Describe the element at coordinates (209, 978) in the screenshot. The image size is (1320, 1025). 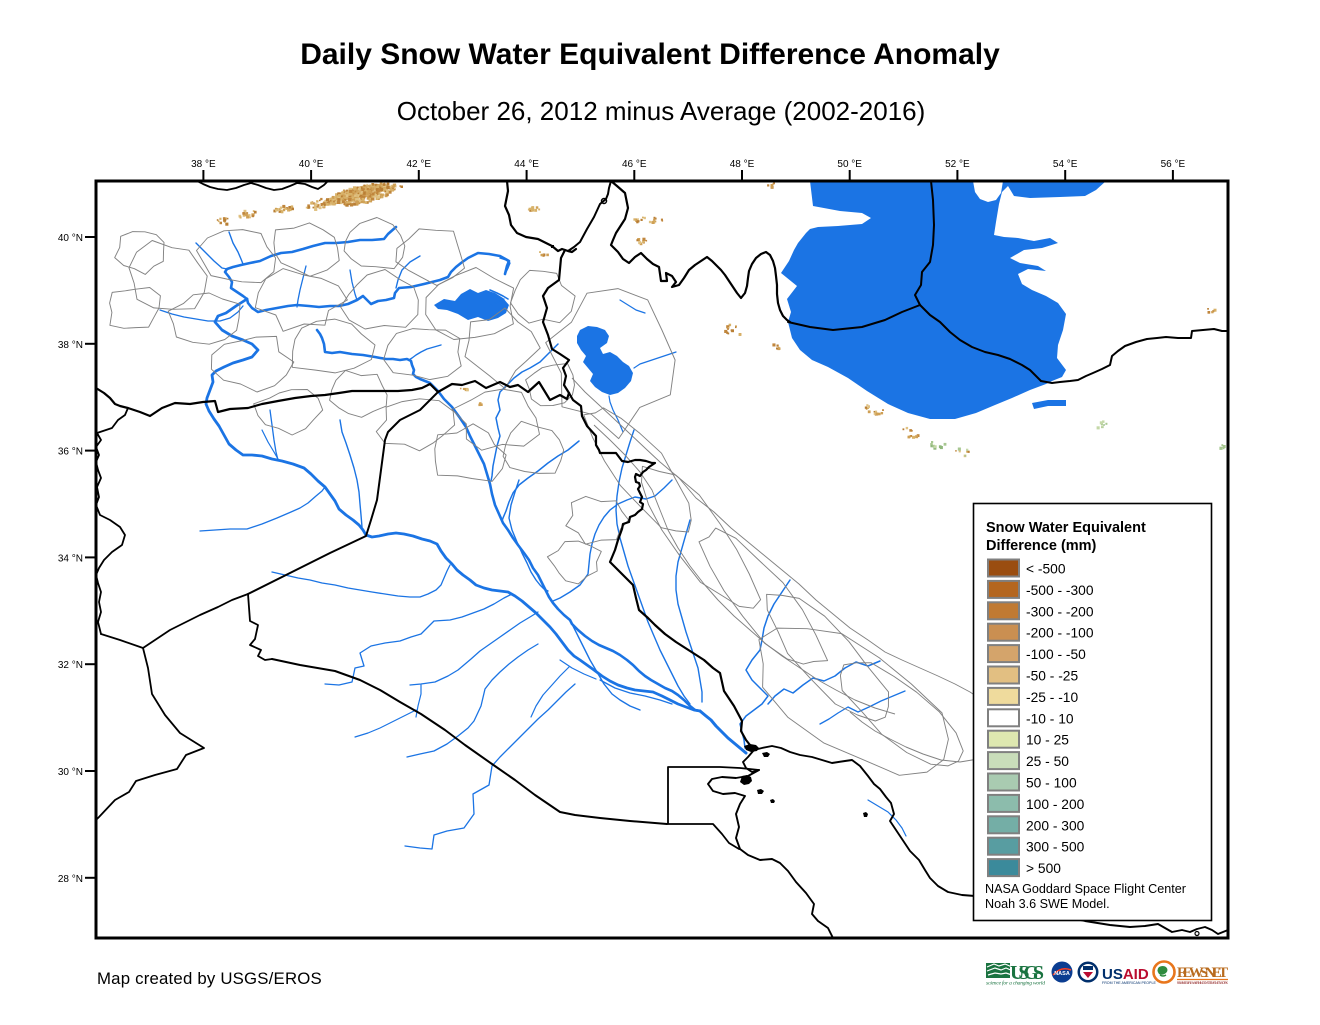
I see `svg-text: Map created by USGS/EROS` at that location.